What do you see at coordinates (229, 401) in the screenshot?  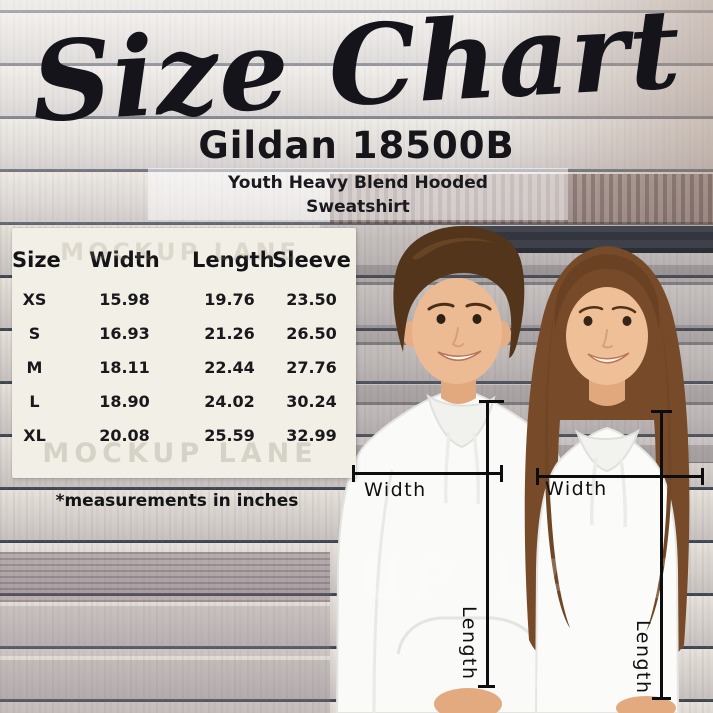 I see `table-cell: 24.02` at bounding box center [229, 401].